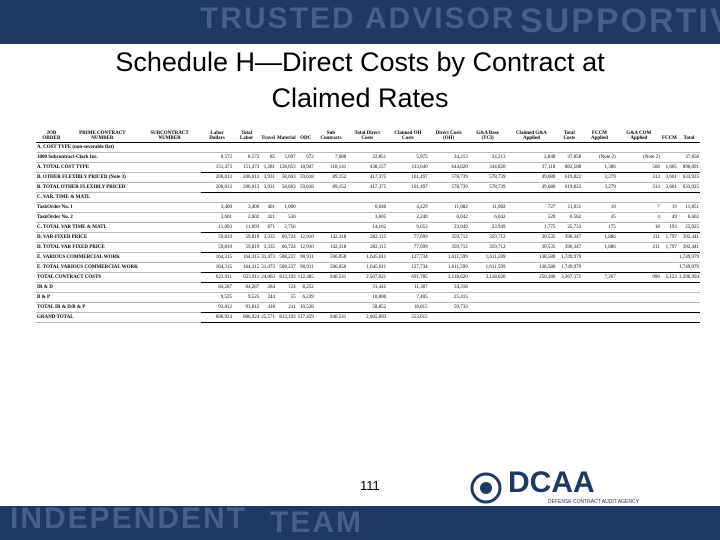  What do you see at coordinates (448, 297) in the screenshot?
I see `cell: 25,415` at bounding box center [448, 297].